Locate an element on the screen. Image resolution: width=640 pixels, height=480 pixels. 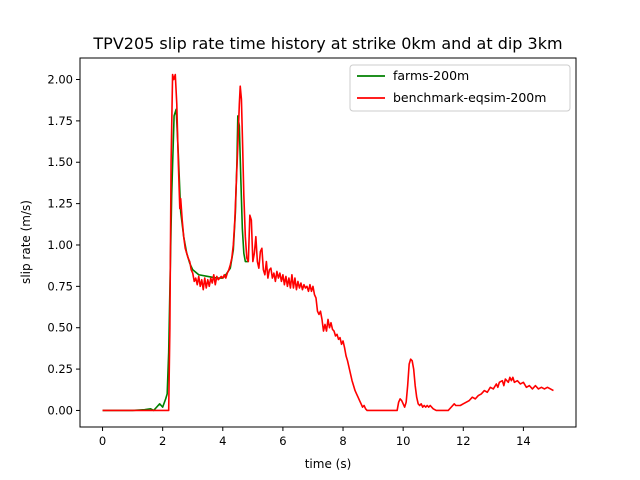
y-axis-ticks: 0.00 0.25 0.50 0.75 1.00 1.25 1.50 1.75 2.00 is located at coordinates (63, 245).